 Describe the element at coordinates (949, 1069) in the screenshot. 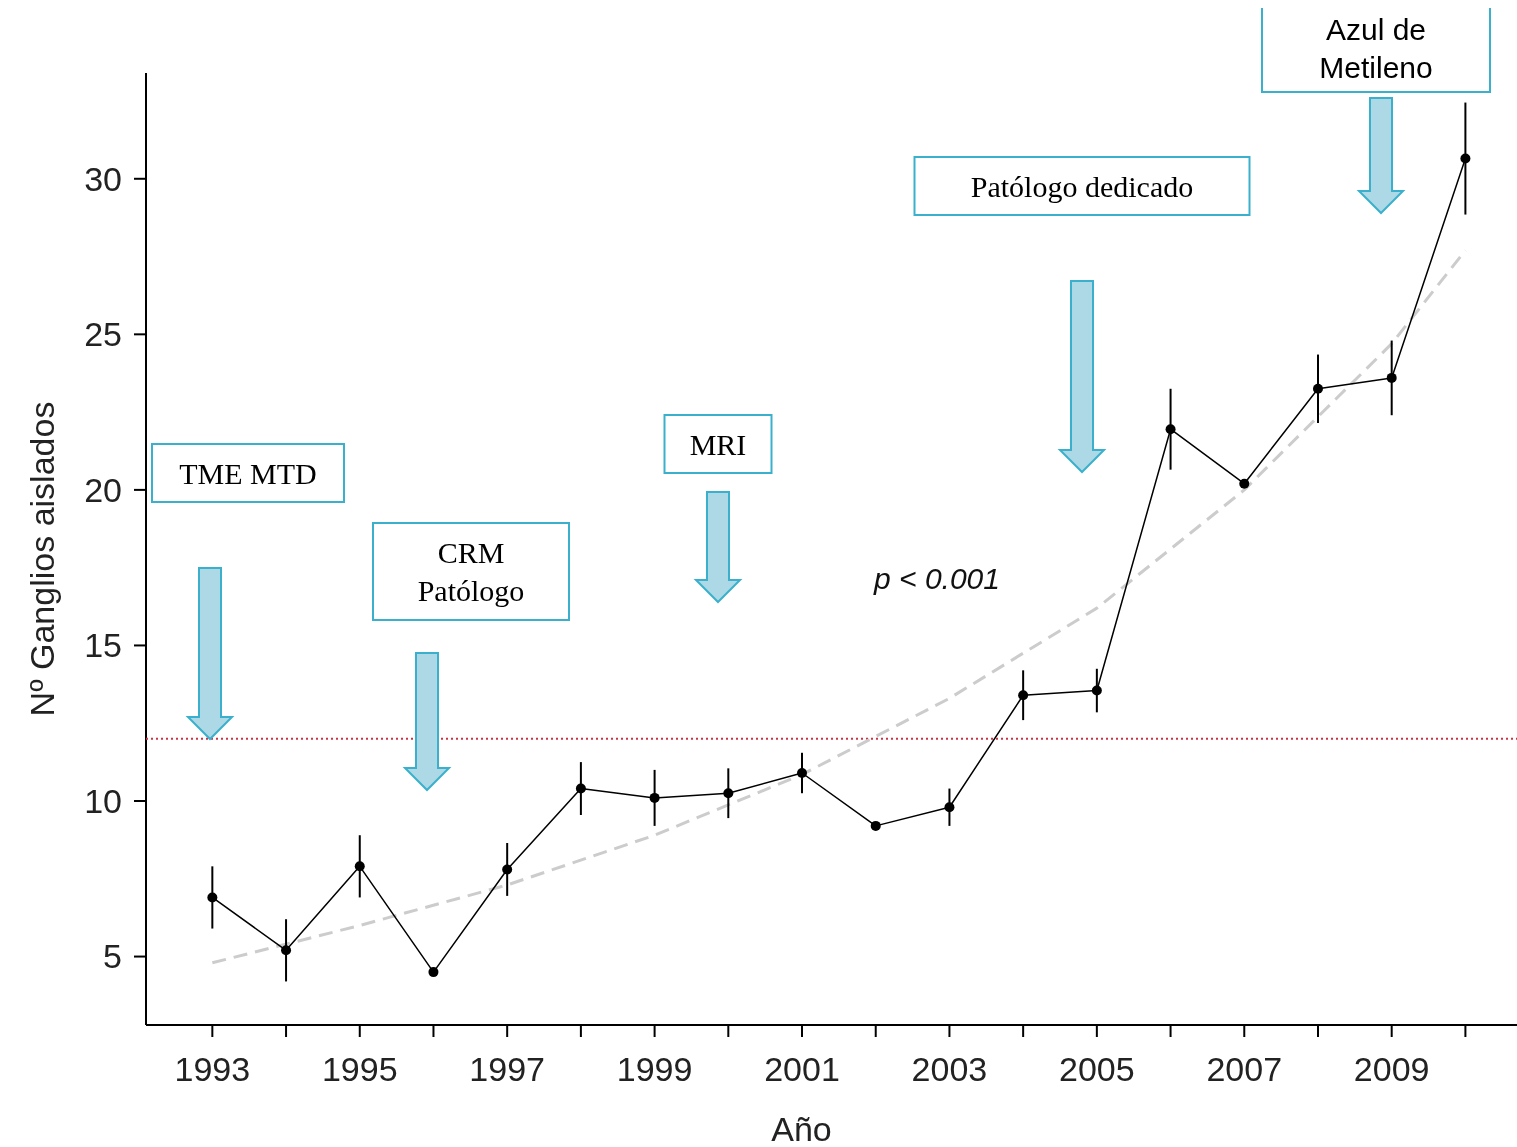

I see `x-tick-label: 2003` at that location.